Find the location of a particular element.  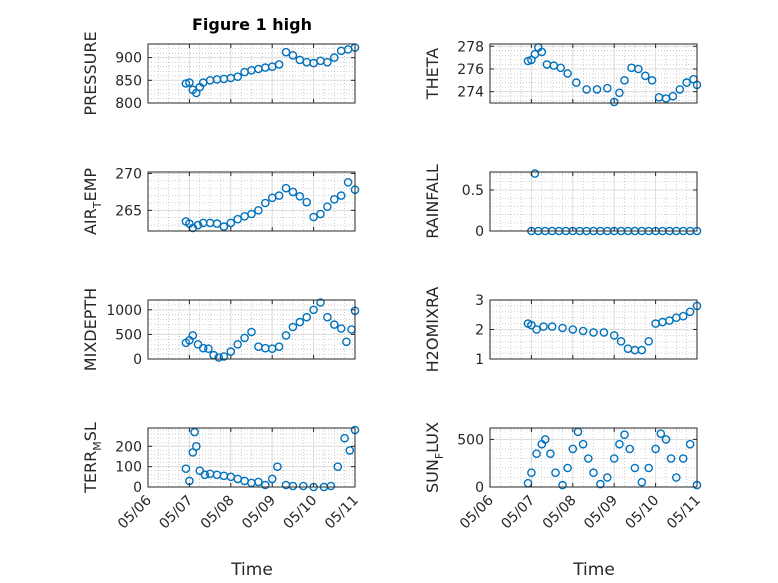

subplot-rainfall: 0 0.5 RAINFALL is located at coordinates (562, 202).